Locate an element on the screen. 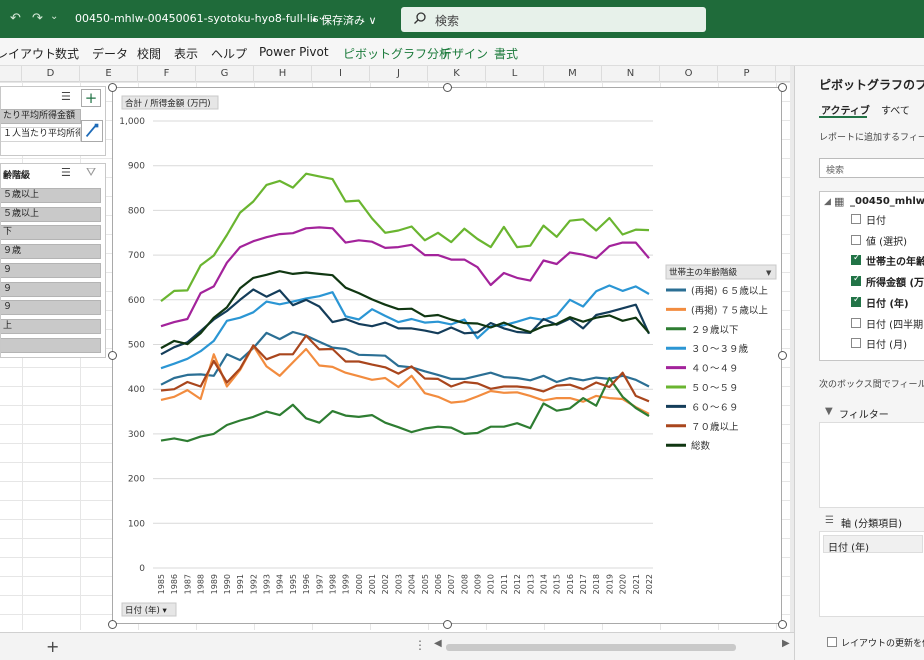 Image resolution: width=924 pixels, height=660 pixels. x-tick-label: 2013 is located at coordinates (530, 584).